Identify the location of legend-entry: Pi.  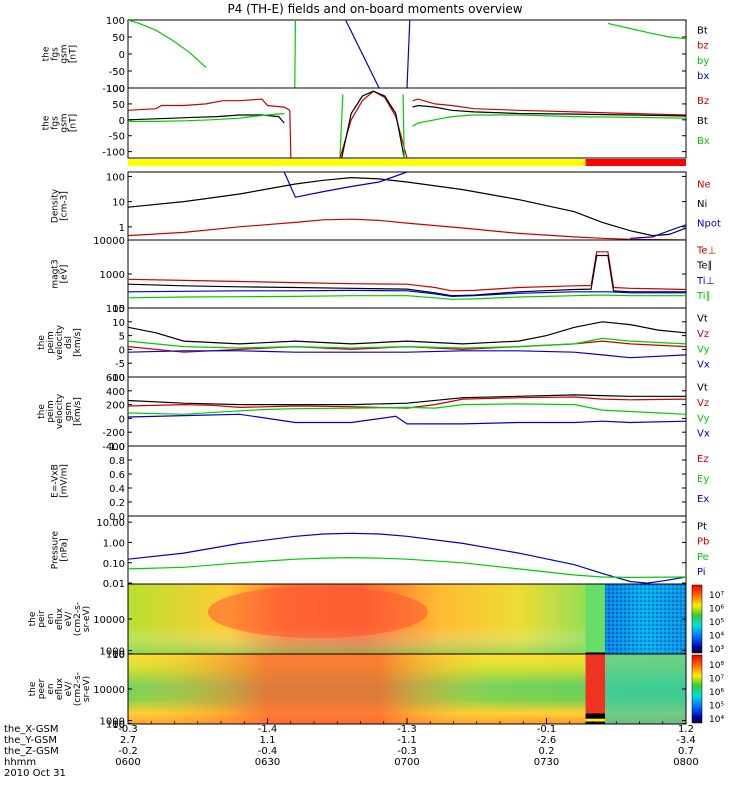
(701, 572).